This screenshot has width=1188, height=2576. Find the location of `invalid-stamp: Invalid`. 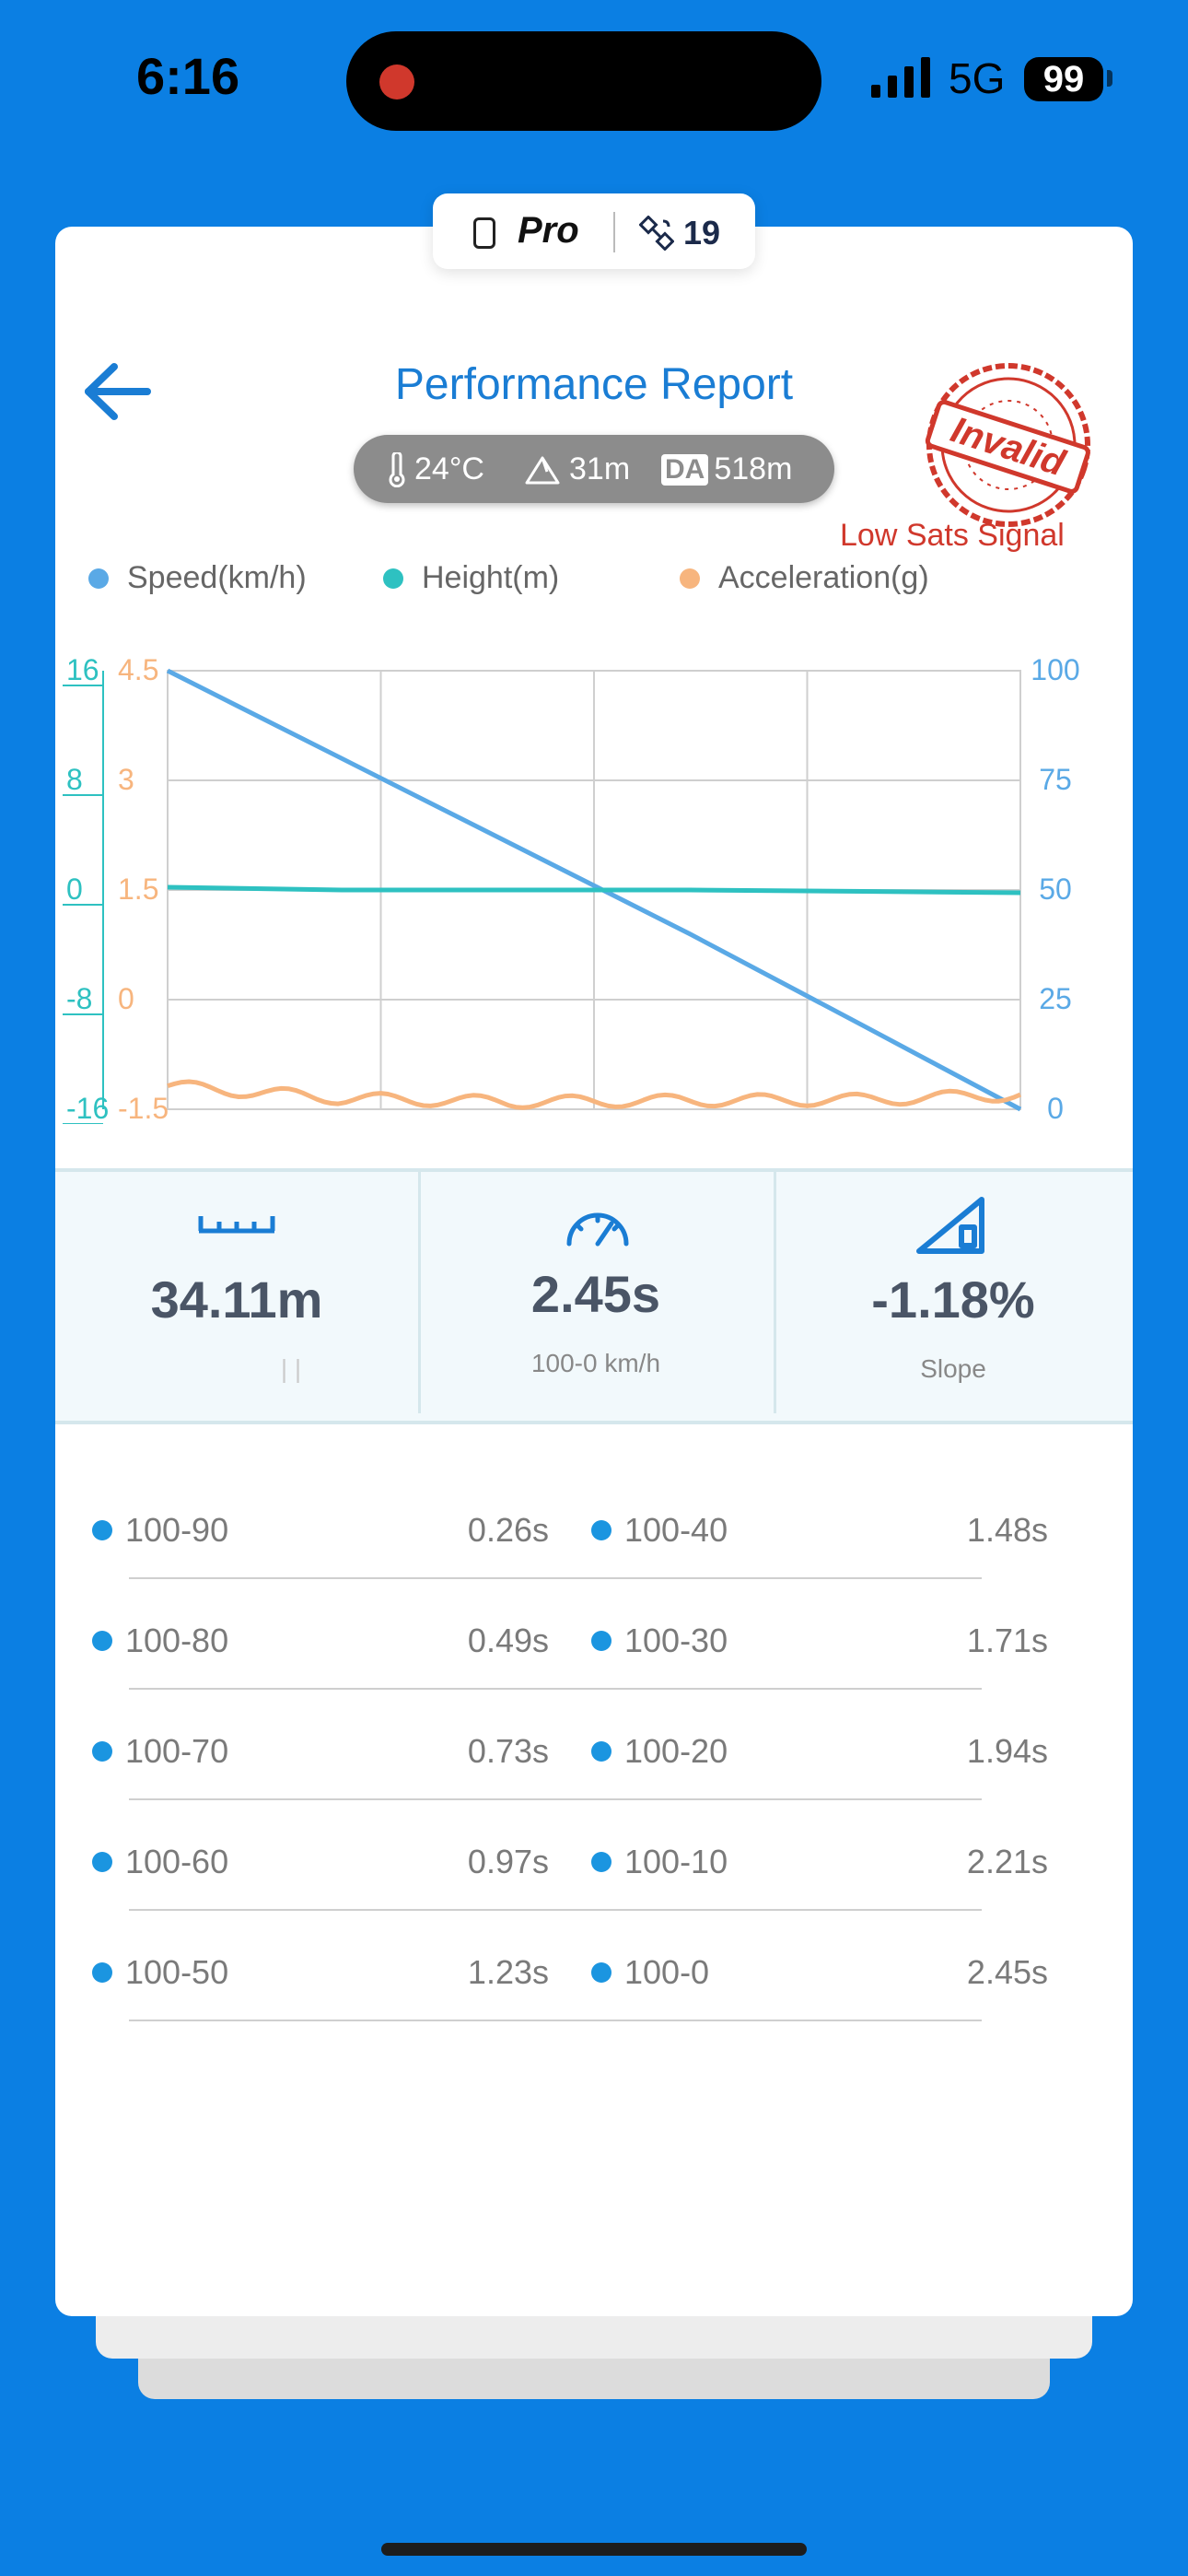

invalid-stamp: Invalid is located at coordinates (1007, 445).